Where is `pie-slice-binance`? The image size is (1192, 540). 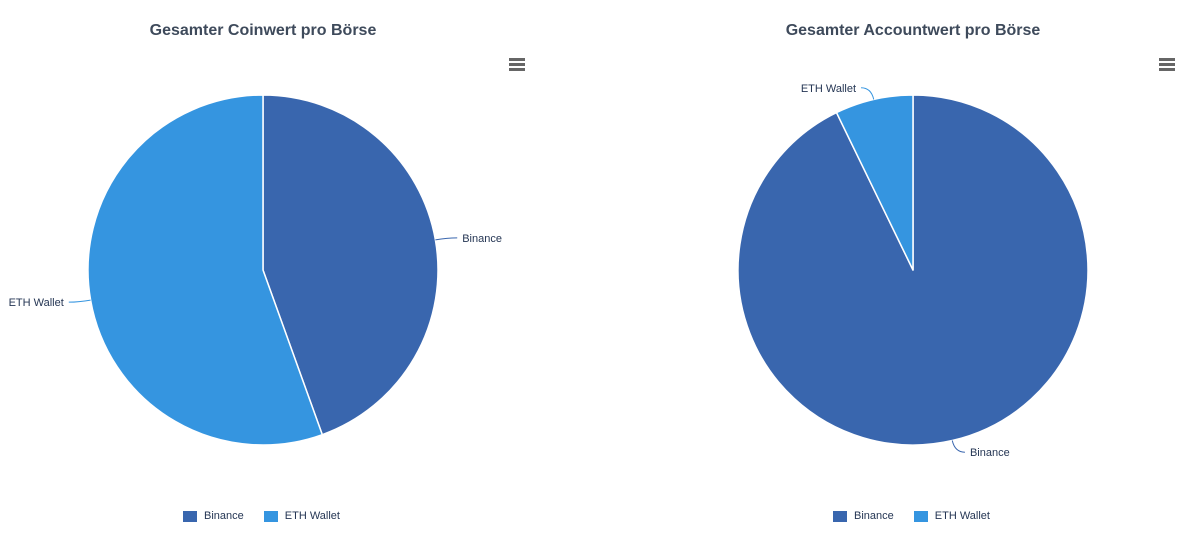 pie-slice-binance is located at coordinates (350, 265).